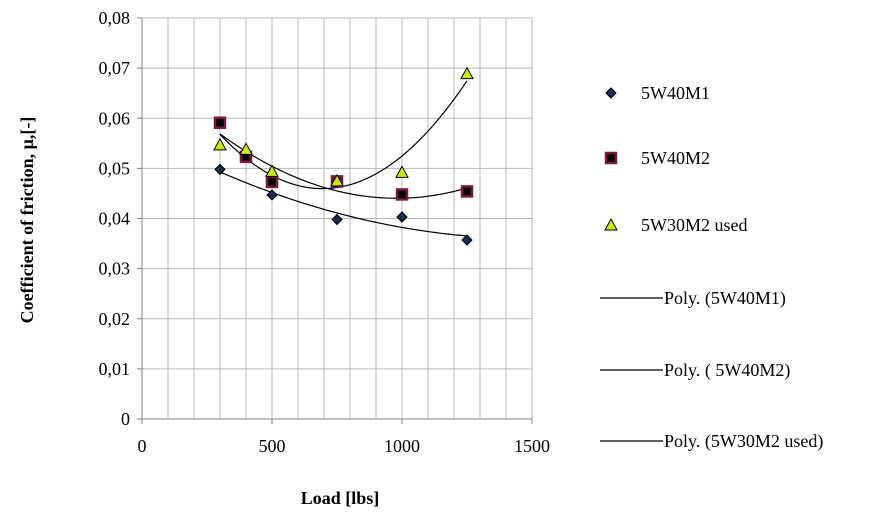  I want to click on y-tick-label: 0,03, so click(115, 269).